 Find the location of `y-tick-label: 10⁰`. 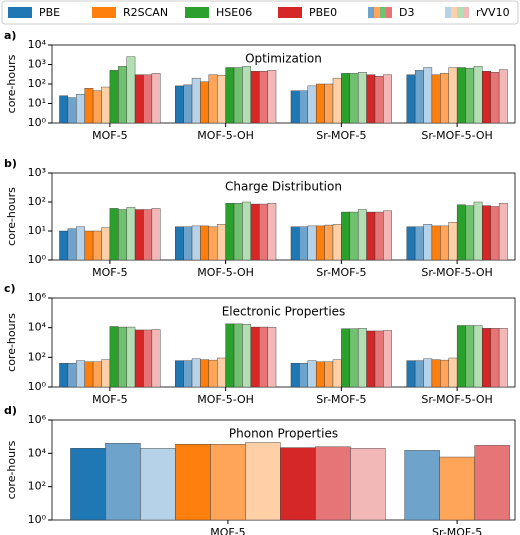

y-tick-label: 10⁰ is located at coordinates (37, 122).